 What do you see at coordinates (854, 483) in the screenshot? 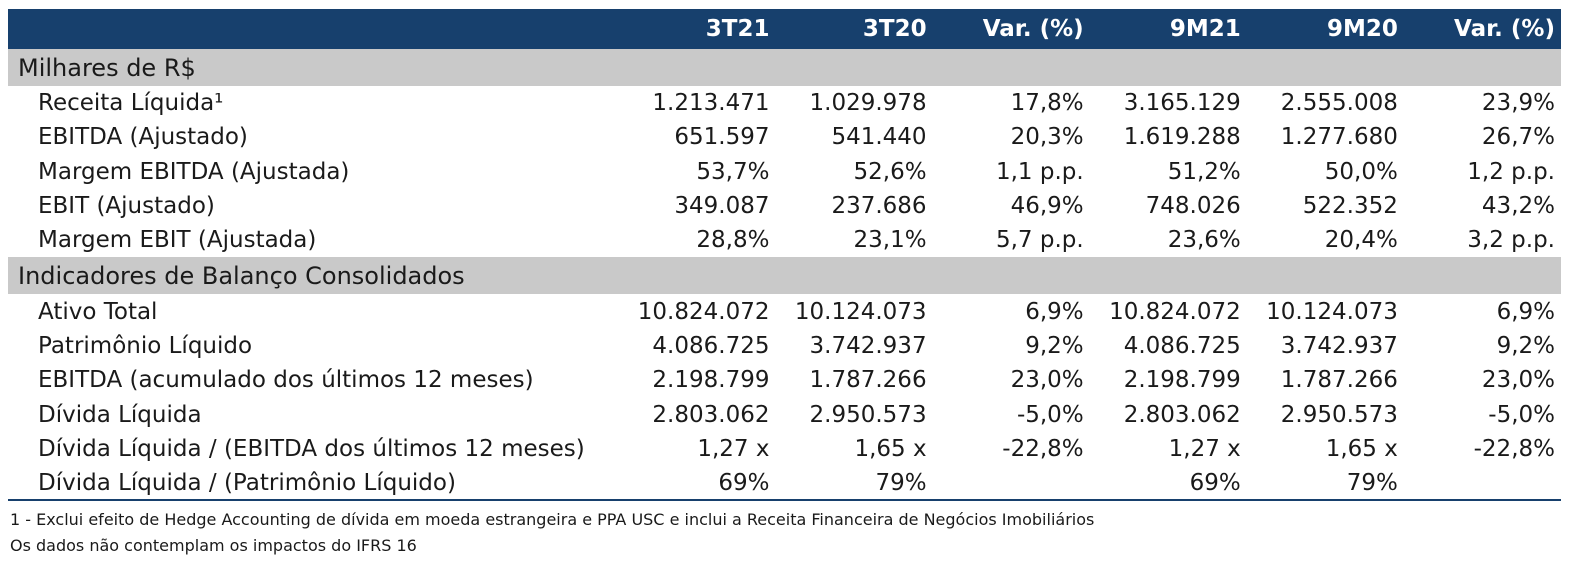
I see `table-cell: 79%` at bounding box center [854, 483].